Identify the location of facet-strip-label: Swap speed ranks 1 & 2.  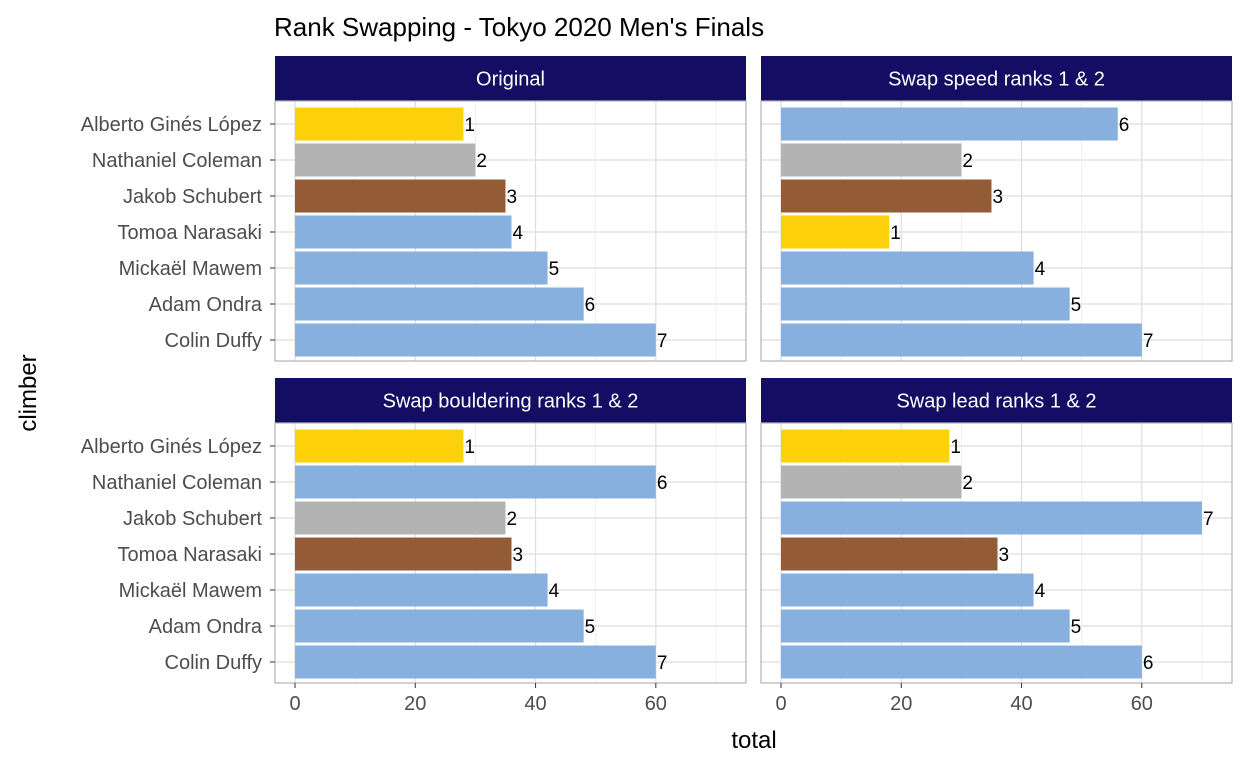
(996, 80).